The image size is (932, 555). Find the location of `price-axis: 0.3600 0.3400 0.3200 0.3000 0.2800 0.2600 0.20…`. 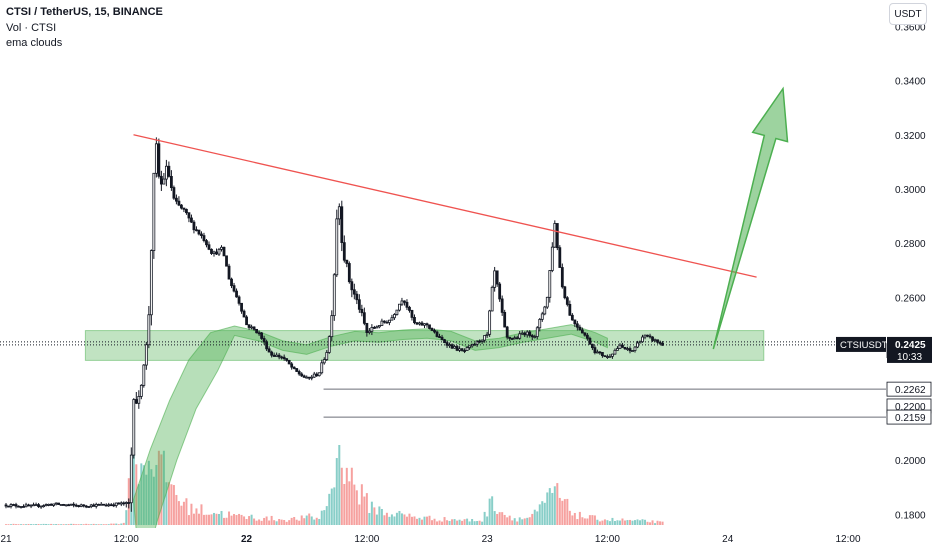

price-axis: 0.3600 0.3400 0.3200 0.3000 0.2800 0.2600 0.20… is located at coordinates (884, 275).